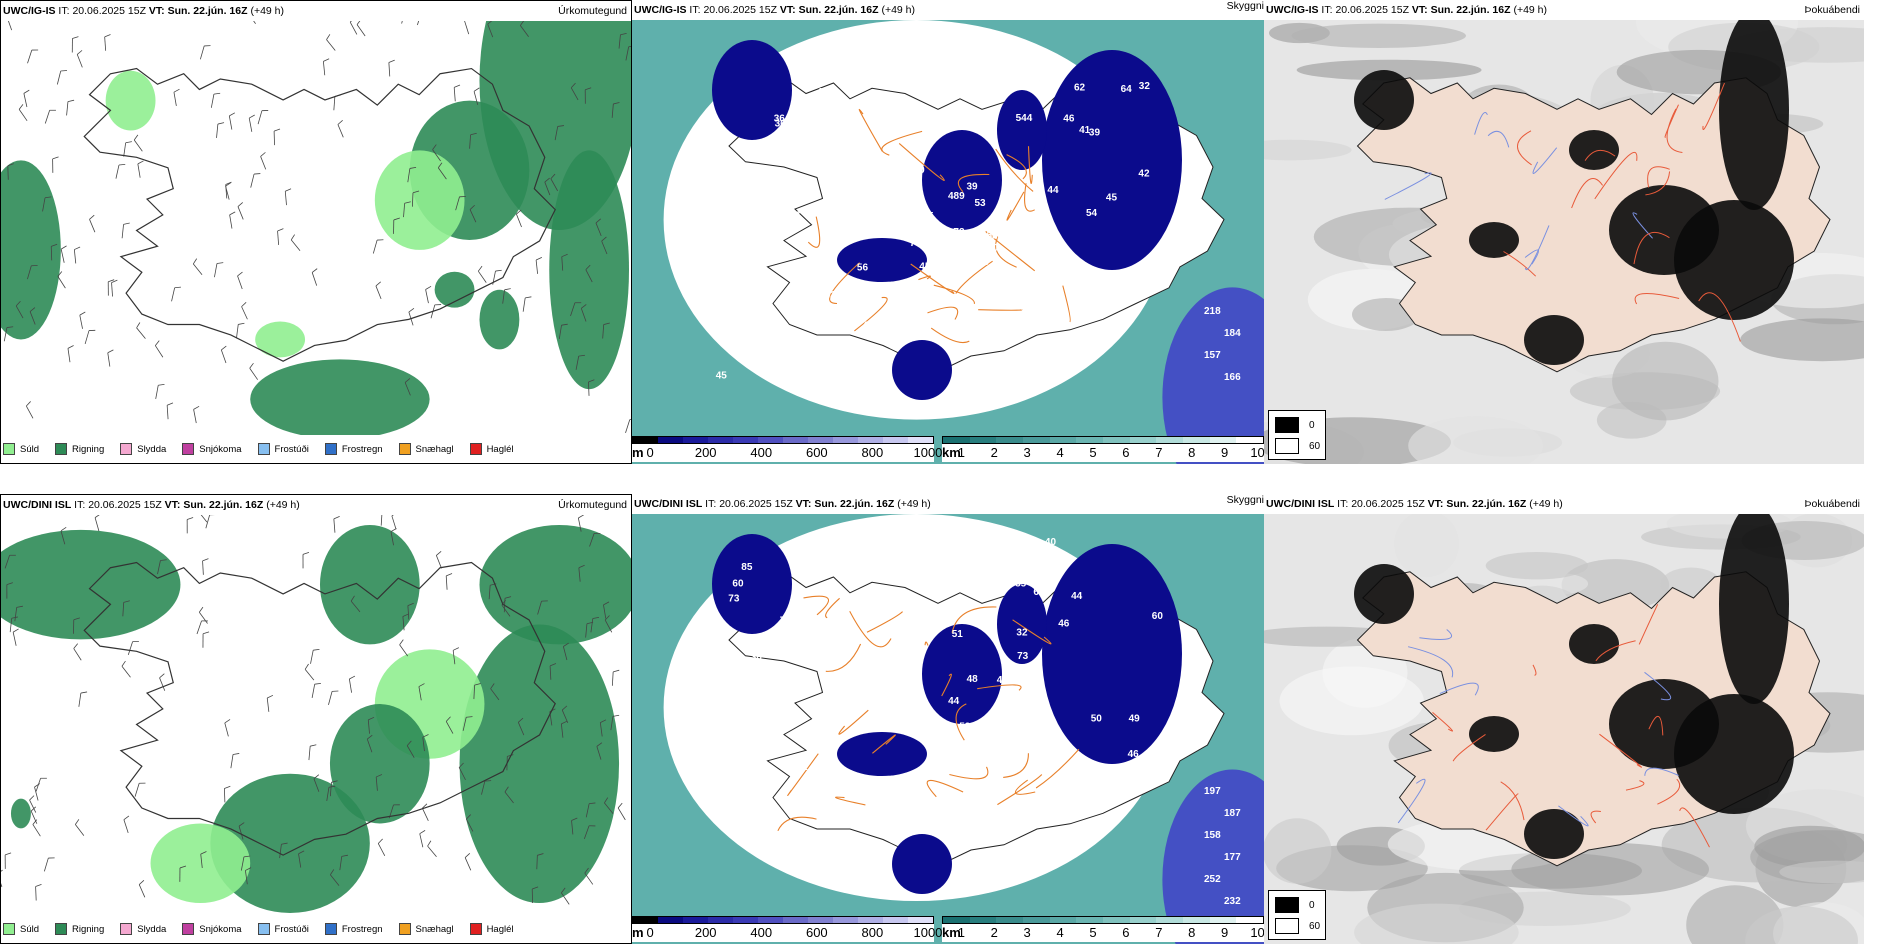 This screenshot has width=1900, height=950. What do you see at coordinates (952, 795) in the screenshot?
I see `cloud-base-value: 40` at bounding box center [952, 795].